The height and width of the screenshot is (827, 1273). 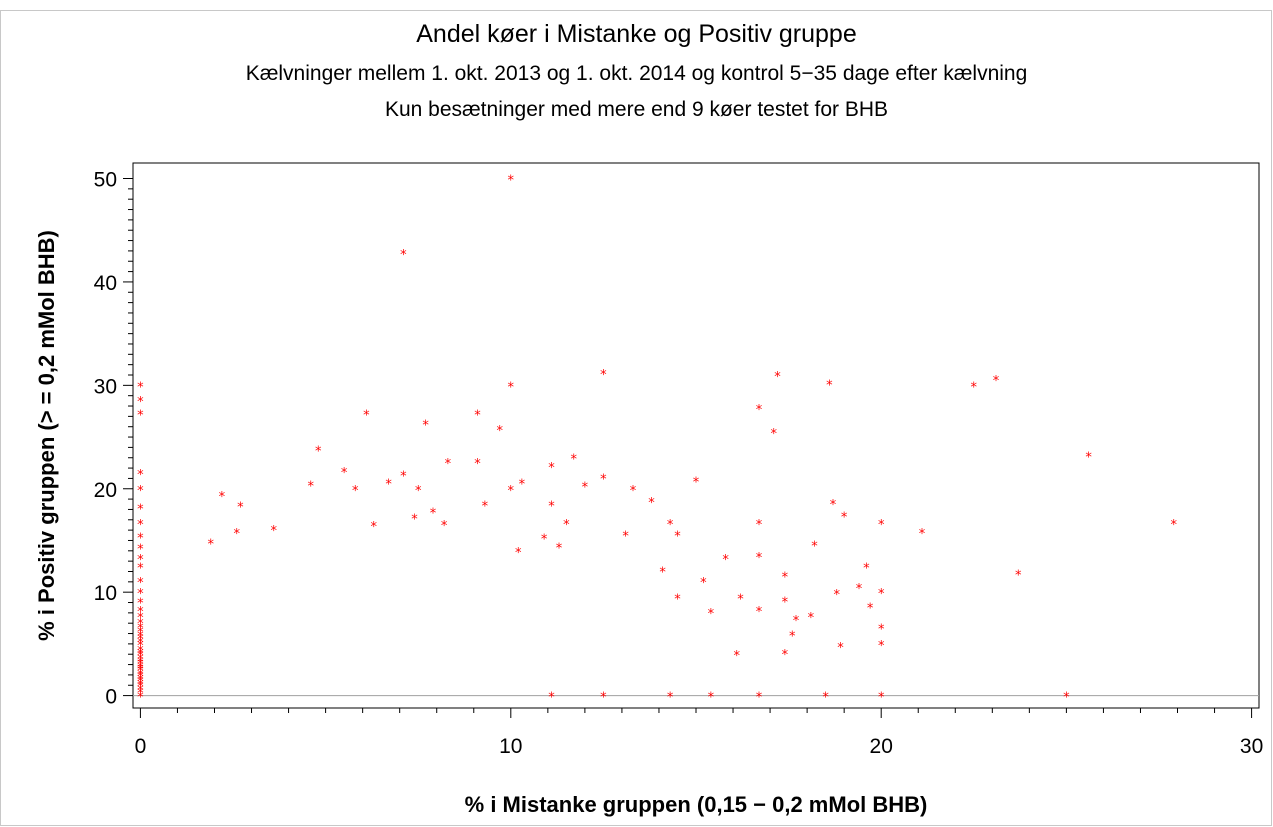 What do you see at coordinates (881, 746) in the screenshot?
I see `x-tick-label: 20` at bounding box center [881, 746].